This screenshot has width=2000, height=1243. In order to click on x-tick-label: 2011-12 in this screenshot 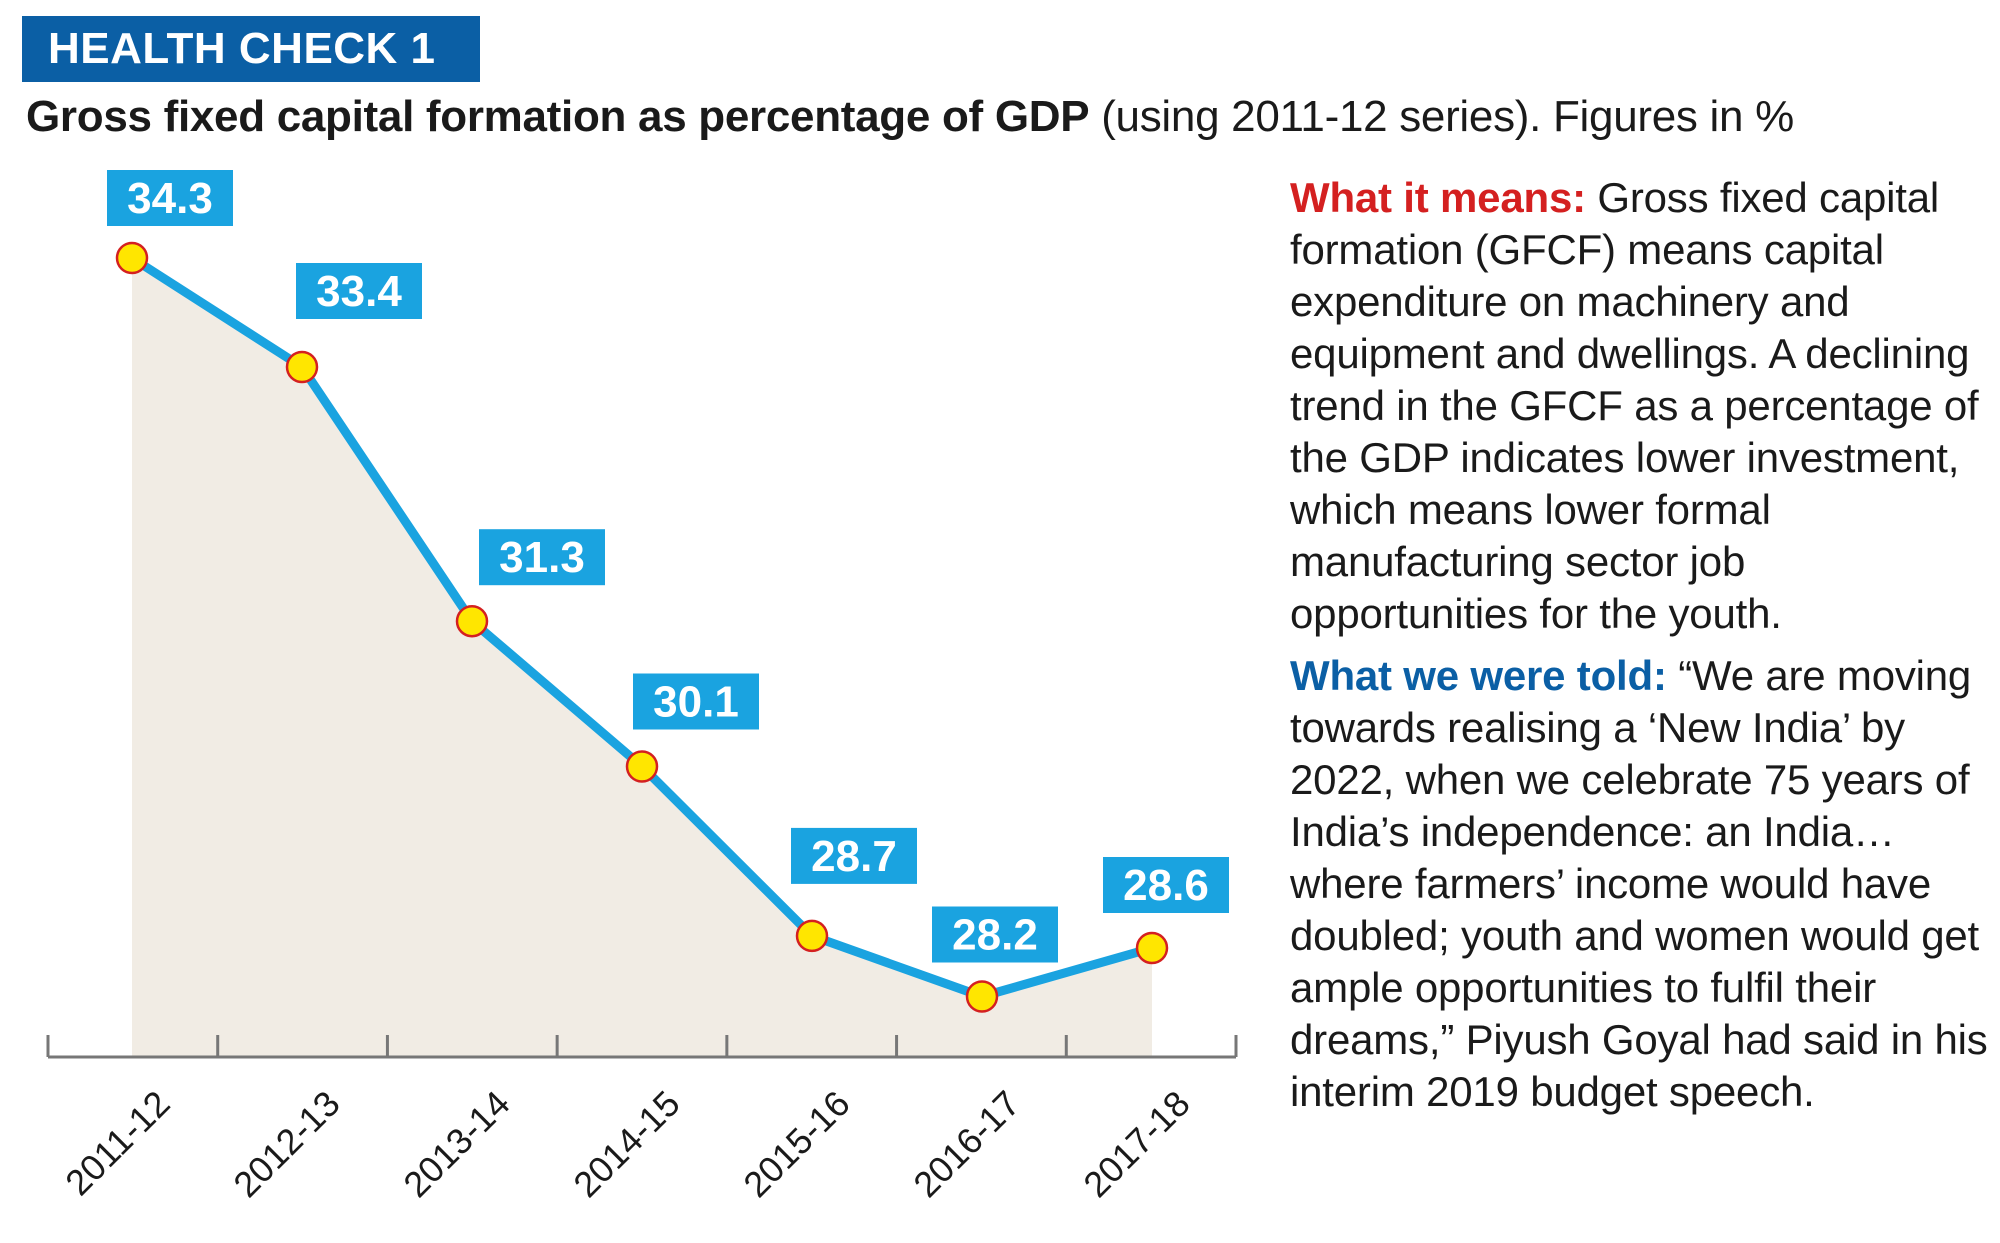, I will do `click(117, 1143)`.